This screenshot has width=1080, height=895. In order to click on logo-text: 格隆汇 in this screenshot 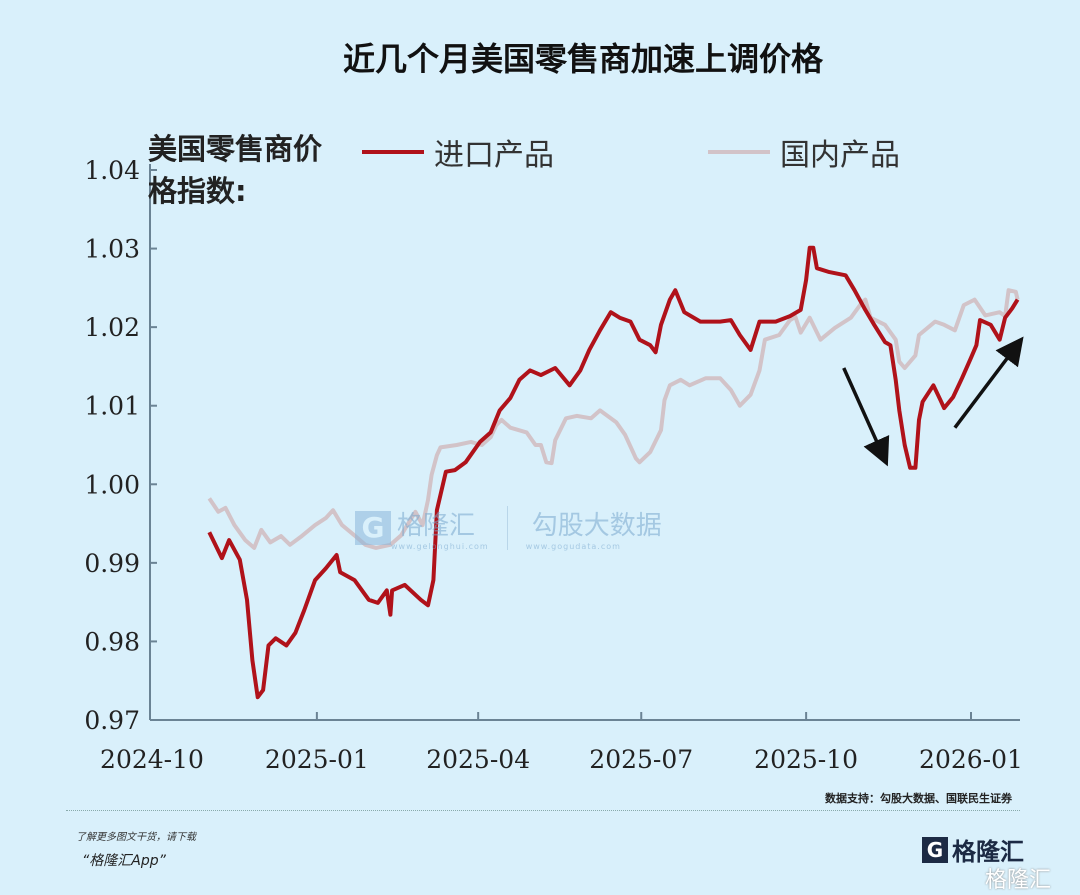, I will do `click(988, 852)`.